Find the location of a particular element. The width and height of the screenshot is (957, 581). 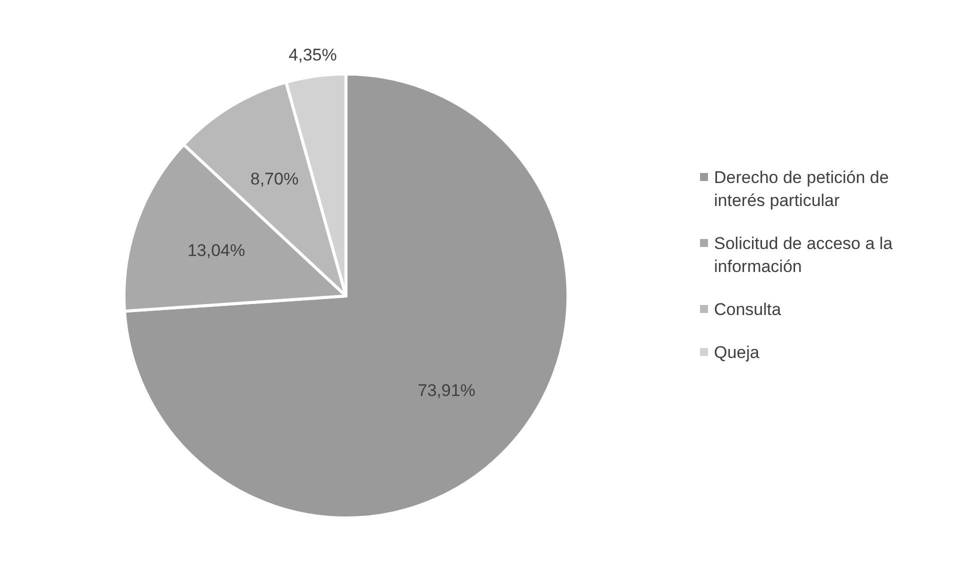

legend-label: Consulta is located at coordinates (748, 309).